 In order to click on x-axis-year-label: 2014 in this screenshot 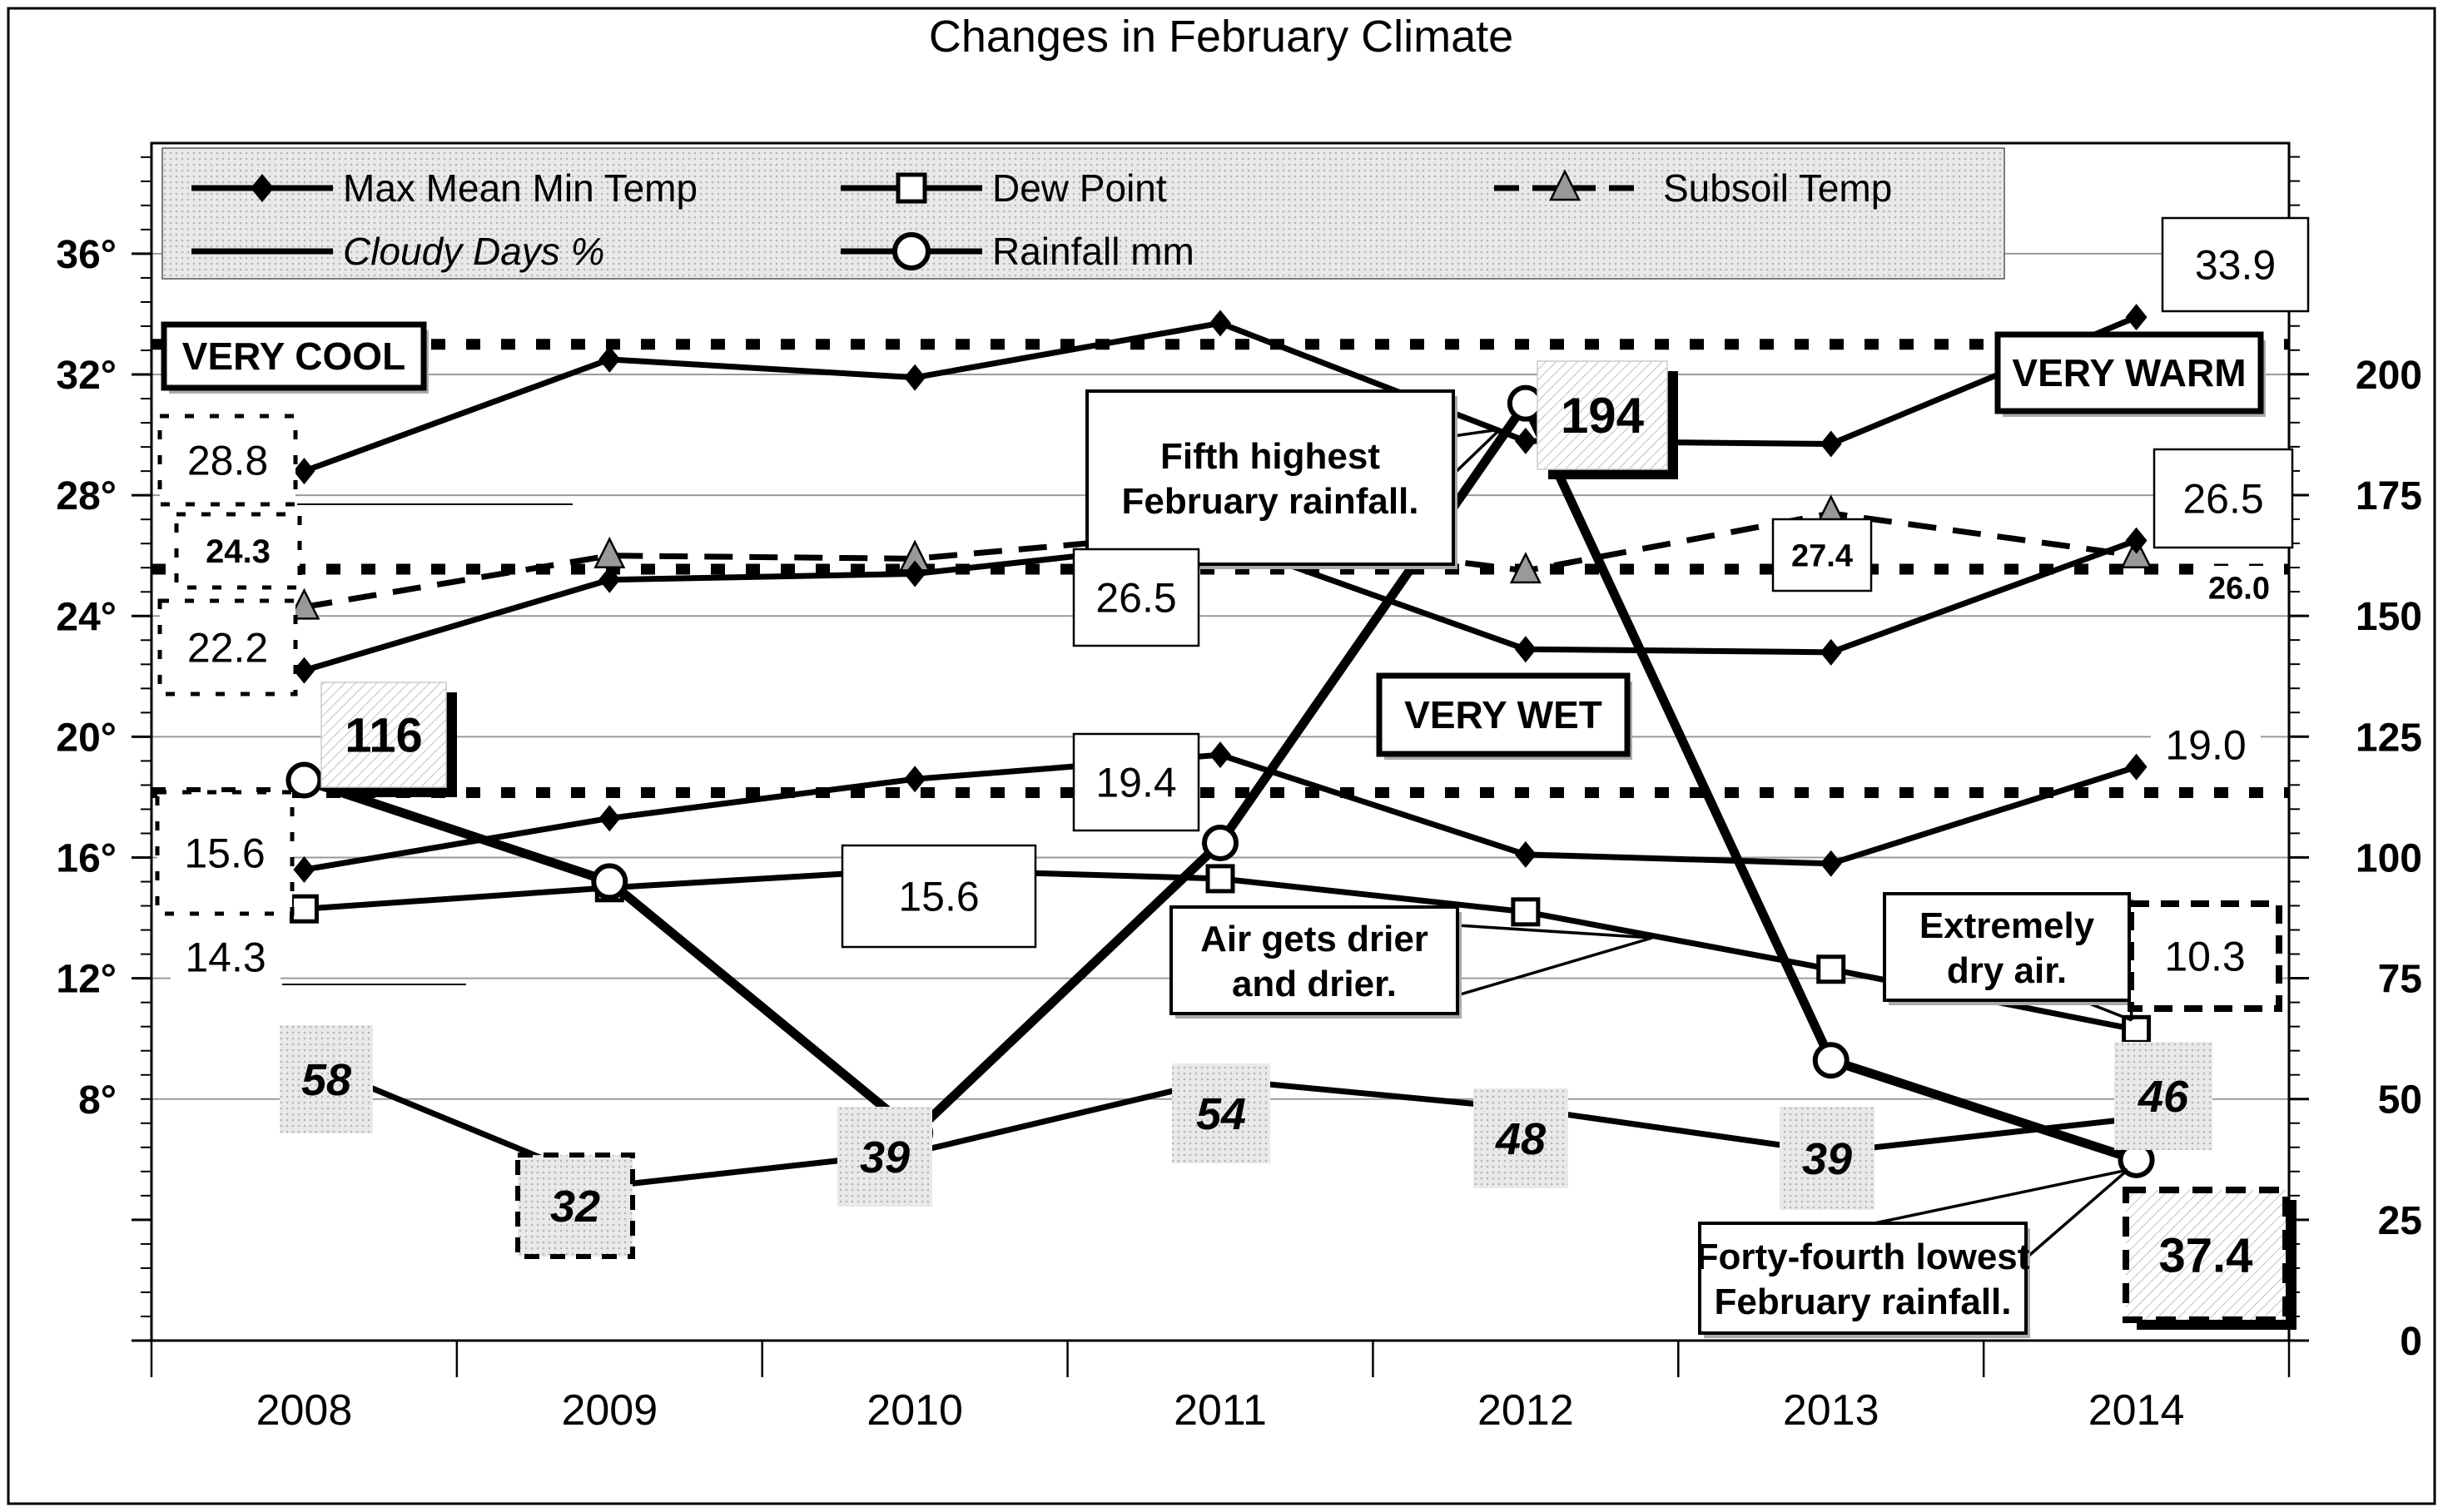, I will do `click(2136, 1410)`.